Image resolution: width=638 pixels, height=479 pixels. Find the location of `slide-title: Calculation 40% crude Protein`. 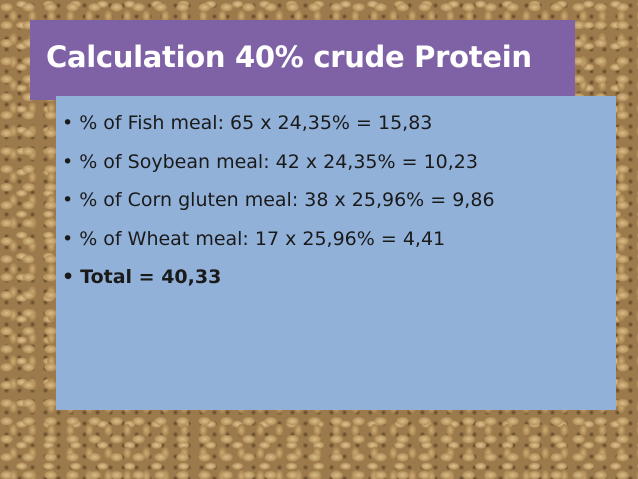

slide-title: Calculation 40% crude Protein is located at coordinates (289, 57).